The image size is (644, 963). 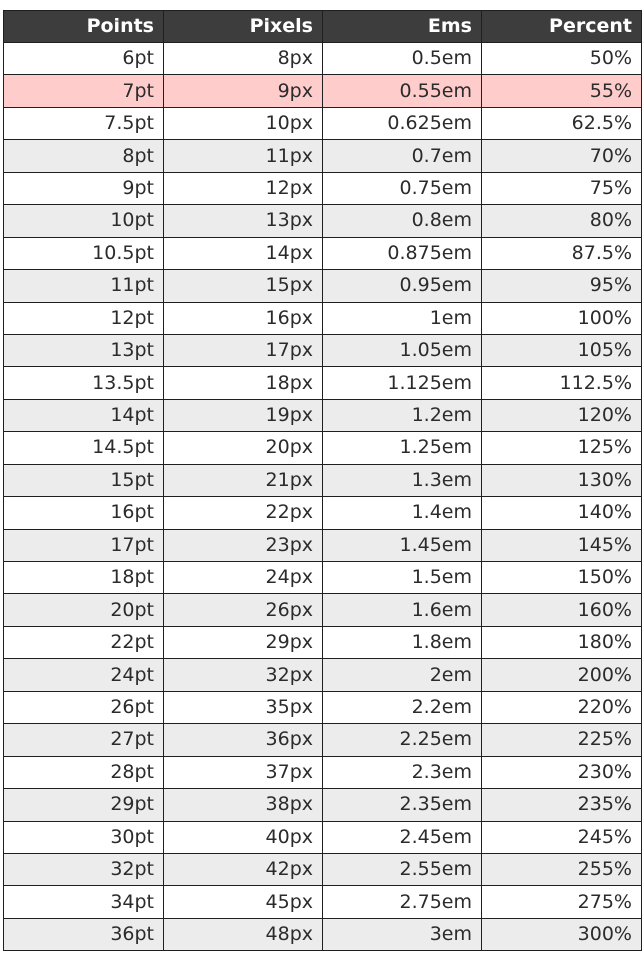 What do you see at coordinates (83, 675) in the screenshot?
I see `cell-points: 24pt` at bounding box center [83, 675].